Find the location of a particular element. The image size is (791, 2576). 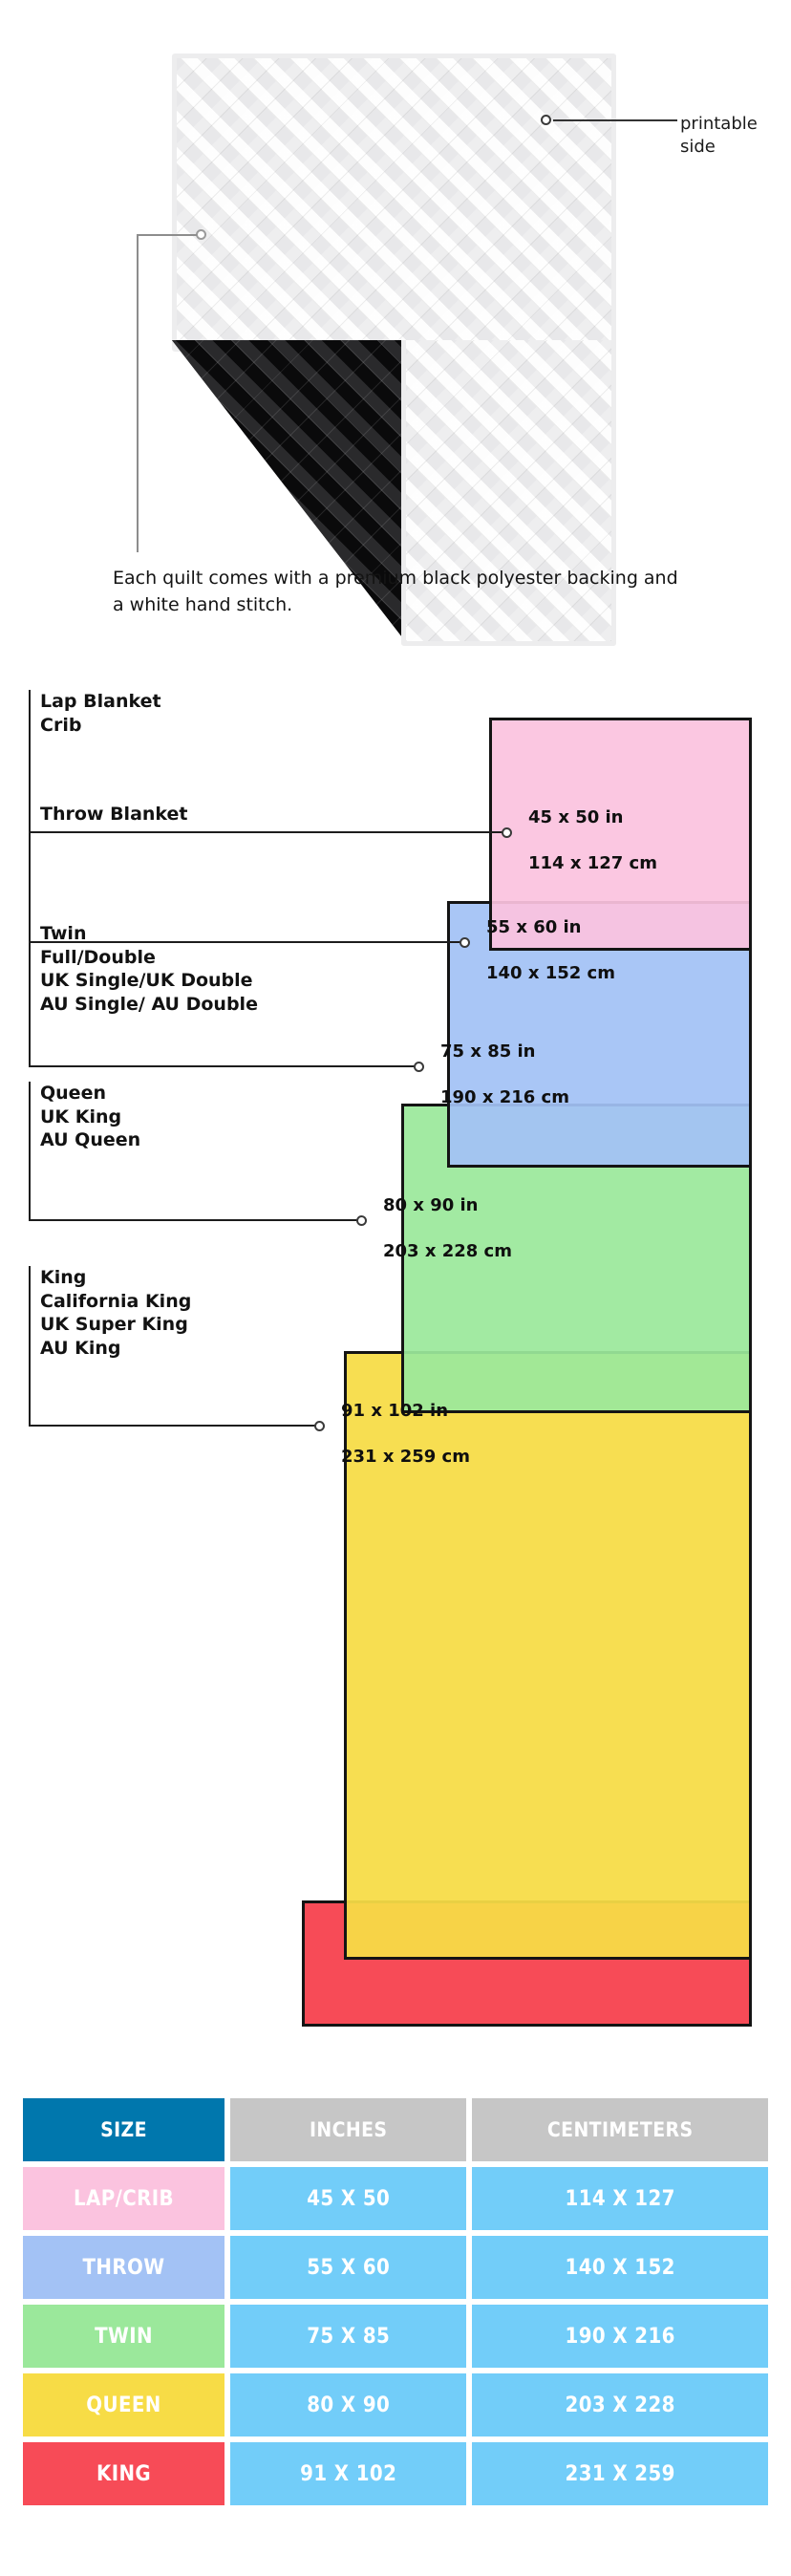

dim-cm-twin: 190 x 216 cm is located at coordinates (504, 1097).